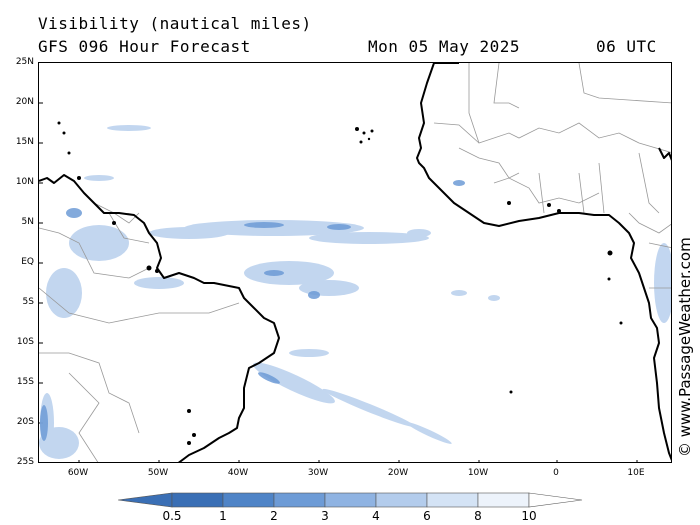 Image resolution: width=700 pixels, height=525 pixels. What do you see at coordinates (78, 473) in the screenshot?
I see `lon-label: 60W` at bounding box center [78, 473].